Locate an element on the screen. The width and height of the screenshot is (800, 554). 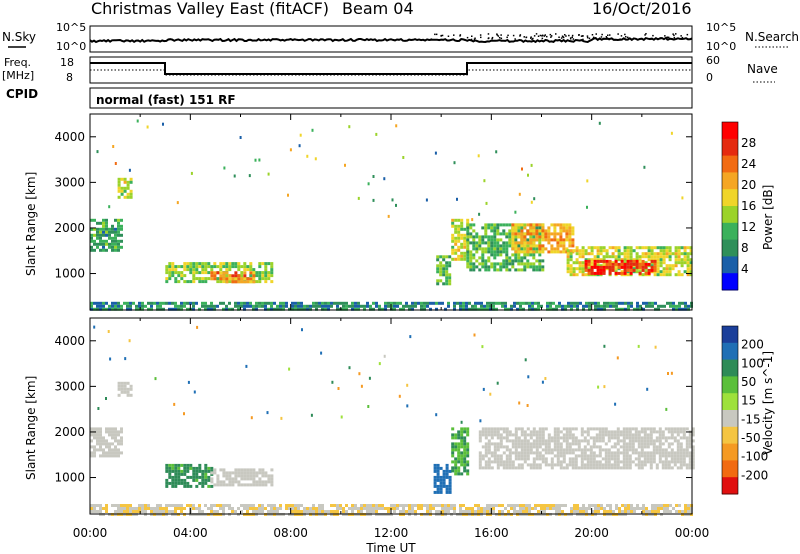
station-title: Christmas Valley East (fitACF) is located at coordinates (210, 9).